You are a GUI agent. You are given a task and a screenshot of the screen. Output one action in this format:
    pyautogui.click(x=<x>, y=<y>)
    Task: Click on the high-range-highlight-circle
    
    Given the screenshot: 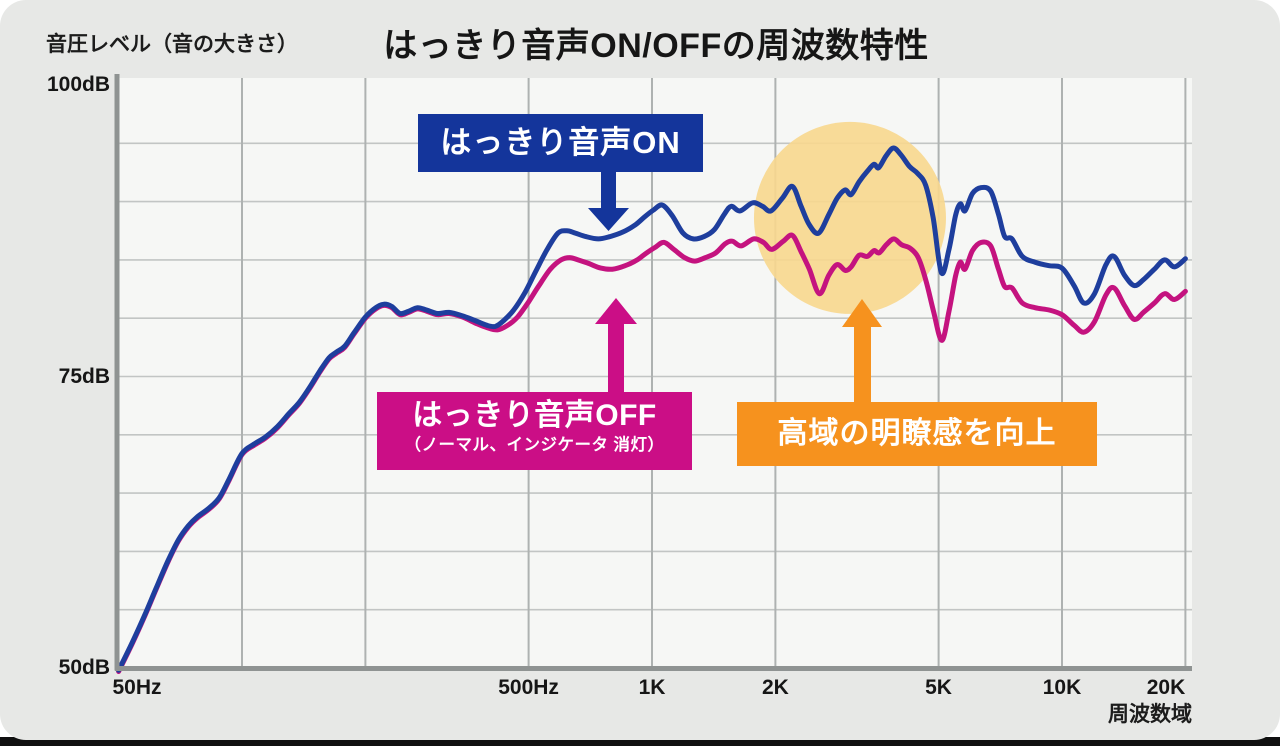 What is the action you would take?
    pyautogui.click(x=849, y=217)
    